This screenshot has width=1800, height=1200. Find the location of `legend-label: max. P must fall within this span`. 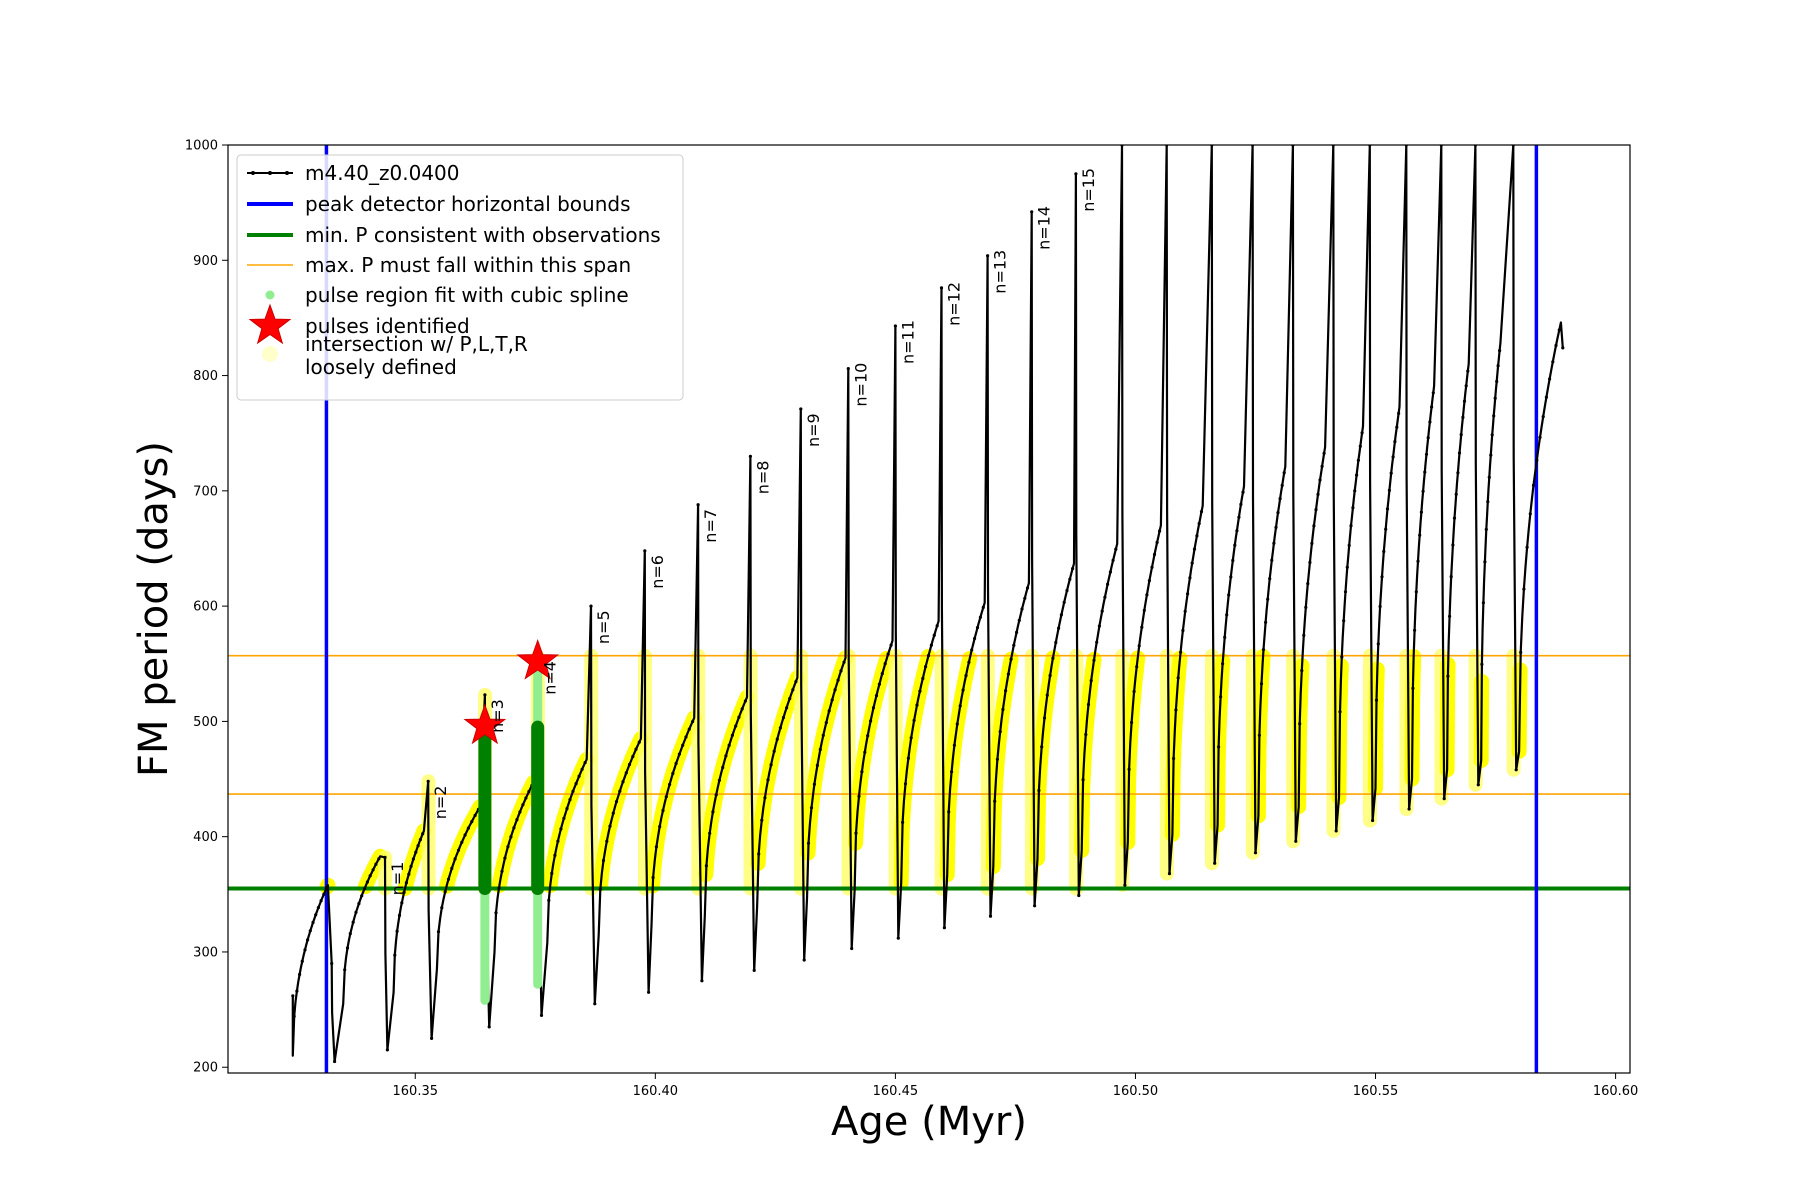

legend-label: max. P must fall within this span is located at coordinates (468, 265).